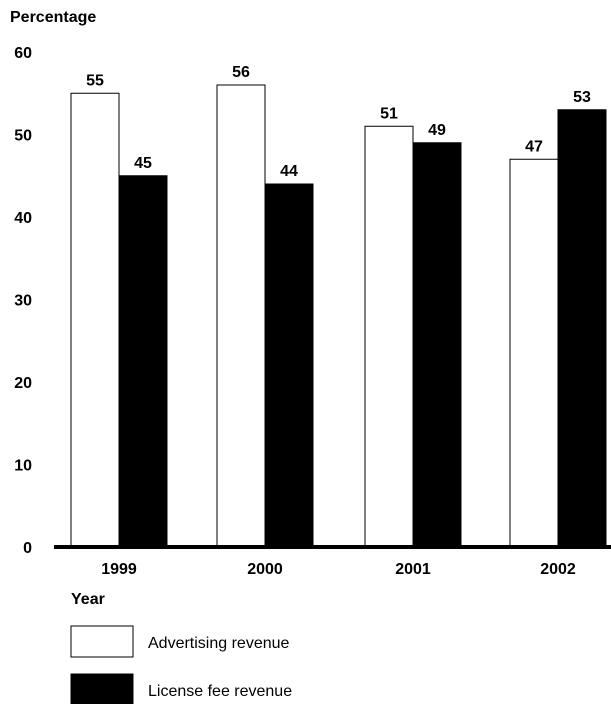  What do you see at coordinates (102, 688) in the screenshot?
I see `legend-swatch-license-fee` at bounding box center [102, 688].